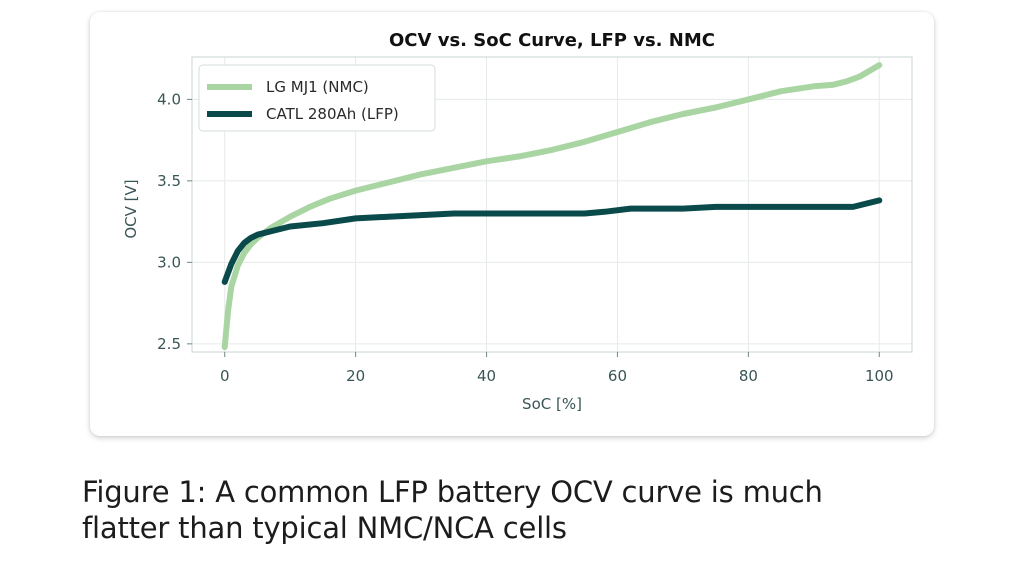 The width and height of the screenshot is (1024, 569). Describe the element at coordinates (557, 368) in the screenshot. I see `x-axis: 0 20 40 60 80 100` at that location.